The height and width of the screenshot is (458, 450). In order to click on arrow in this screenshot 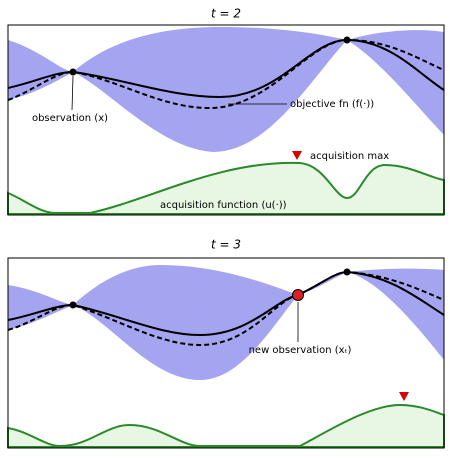, I will do `click(72, 93)`.